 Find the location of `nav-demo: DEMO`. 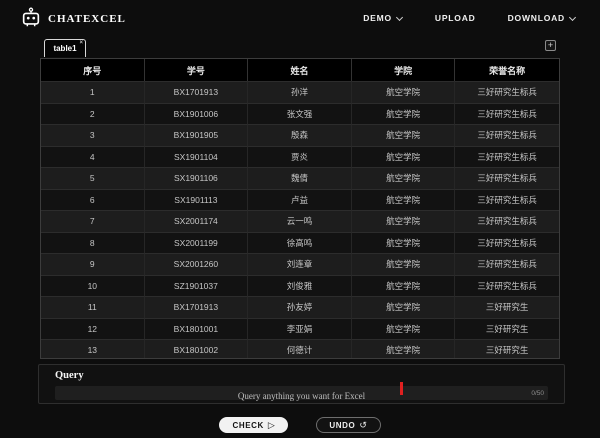

nav-demo: DEMO is located at coordinates (383, 18).